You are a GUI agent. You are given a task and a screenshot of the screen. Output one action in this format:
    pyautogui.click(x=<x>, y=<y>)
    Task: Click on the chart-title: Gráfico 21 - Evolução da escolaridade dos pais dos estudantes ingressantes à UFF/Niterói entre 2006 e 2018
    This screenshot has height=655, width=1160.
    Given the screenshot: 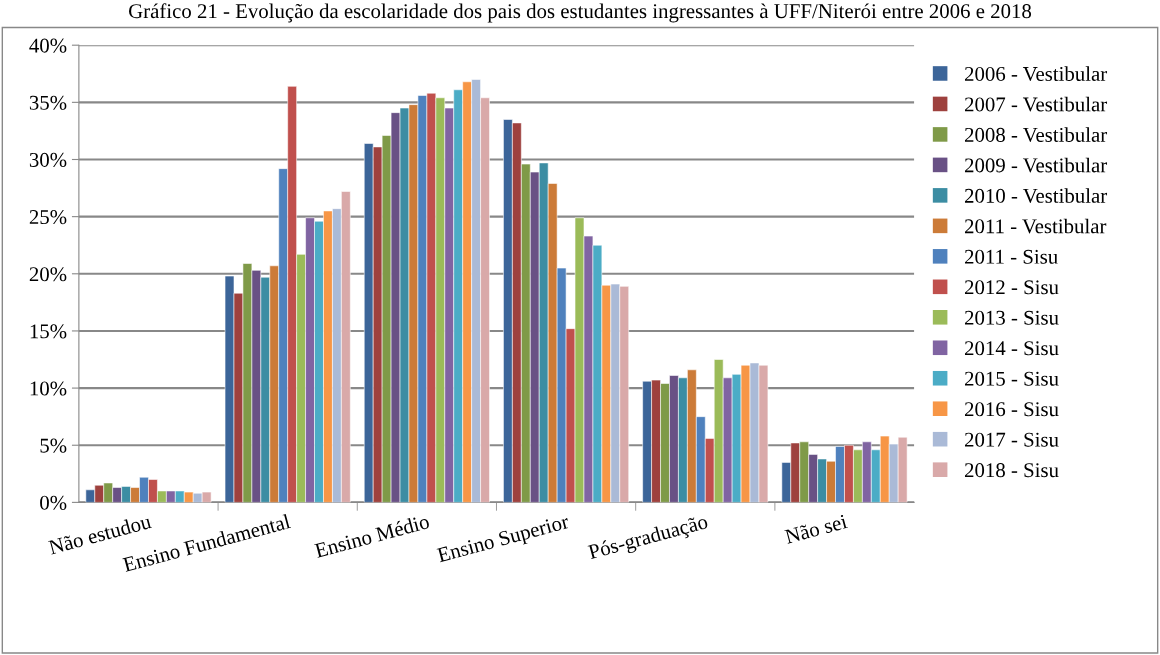 What is the action you would take?
    pyautogui.click(x=580, y=13)
    